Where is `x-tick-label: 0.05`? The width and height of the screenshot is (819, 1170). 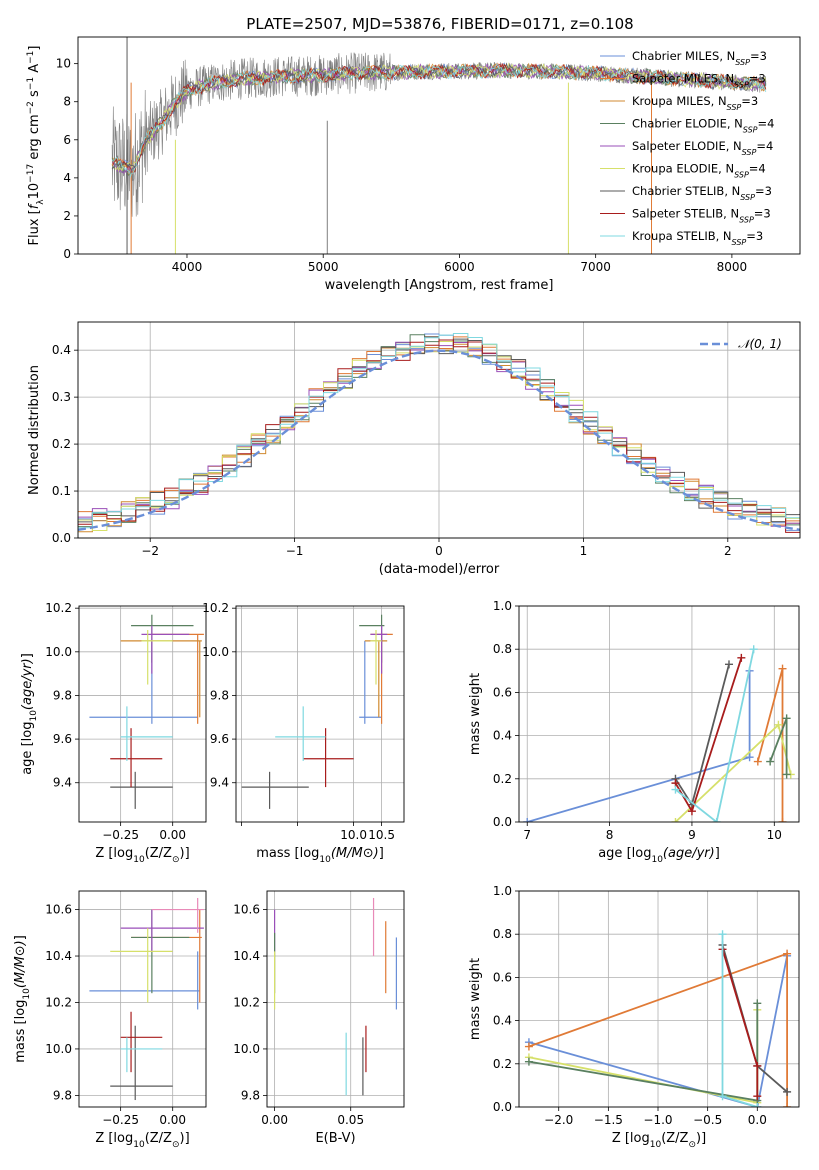
x-tick-label: 0.05 is located at coordinates (350, 1120).